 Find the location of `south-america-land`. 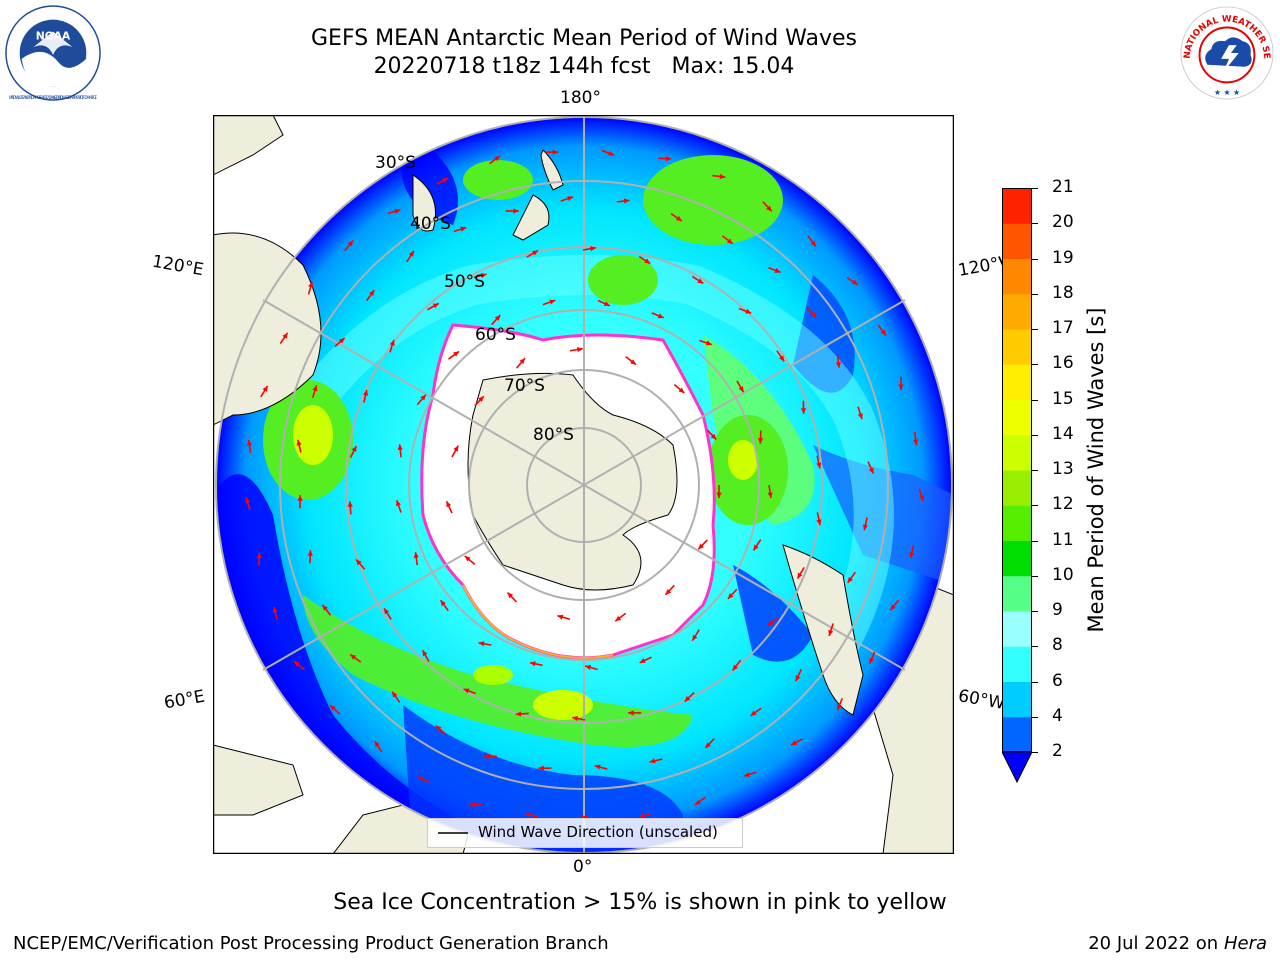

south-america-land is located at coordinates (823, 630).